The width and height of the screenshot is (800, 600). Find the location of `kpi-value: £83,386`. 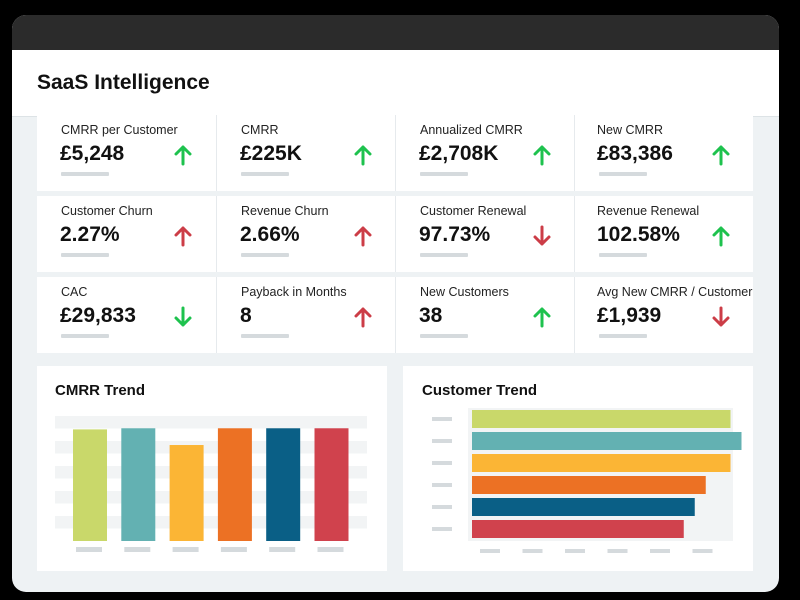

kpi-value: £83,386 is located at coordinates (635, 153).